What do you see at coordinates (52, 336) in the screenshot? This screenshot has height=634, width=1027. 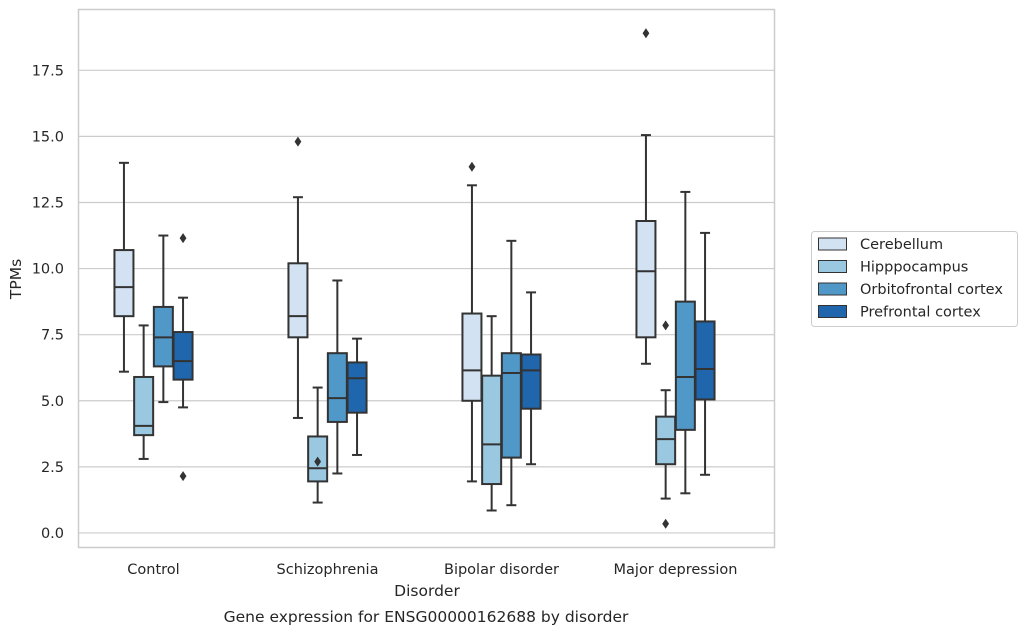 I see `y-tick-label: 7.5` at bounding box center [52, 336].